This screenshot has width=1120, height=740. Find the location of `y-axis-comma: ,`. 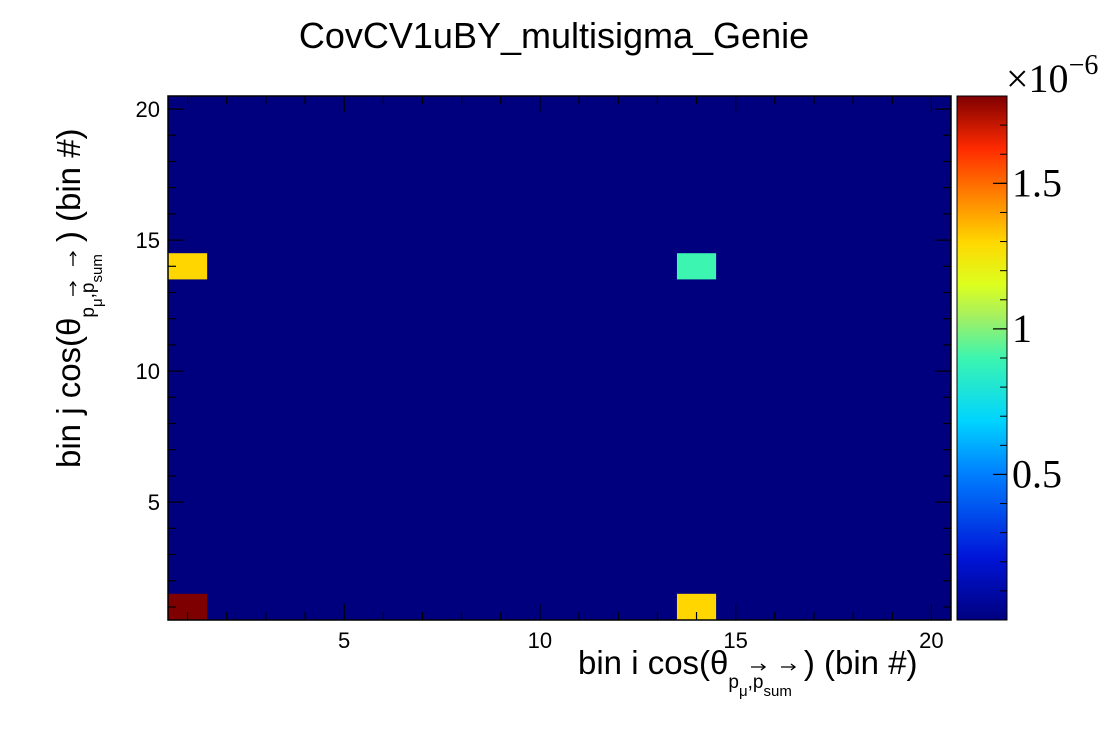

y-axis-comma: , is located at coordinates (88, 295).